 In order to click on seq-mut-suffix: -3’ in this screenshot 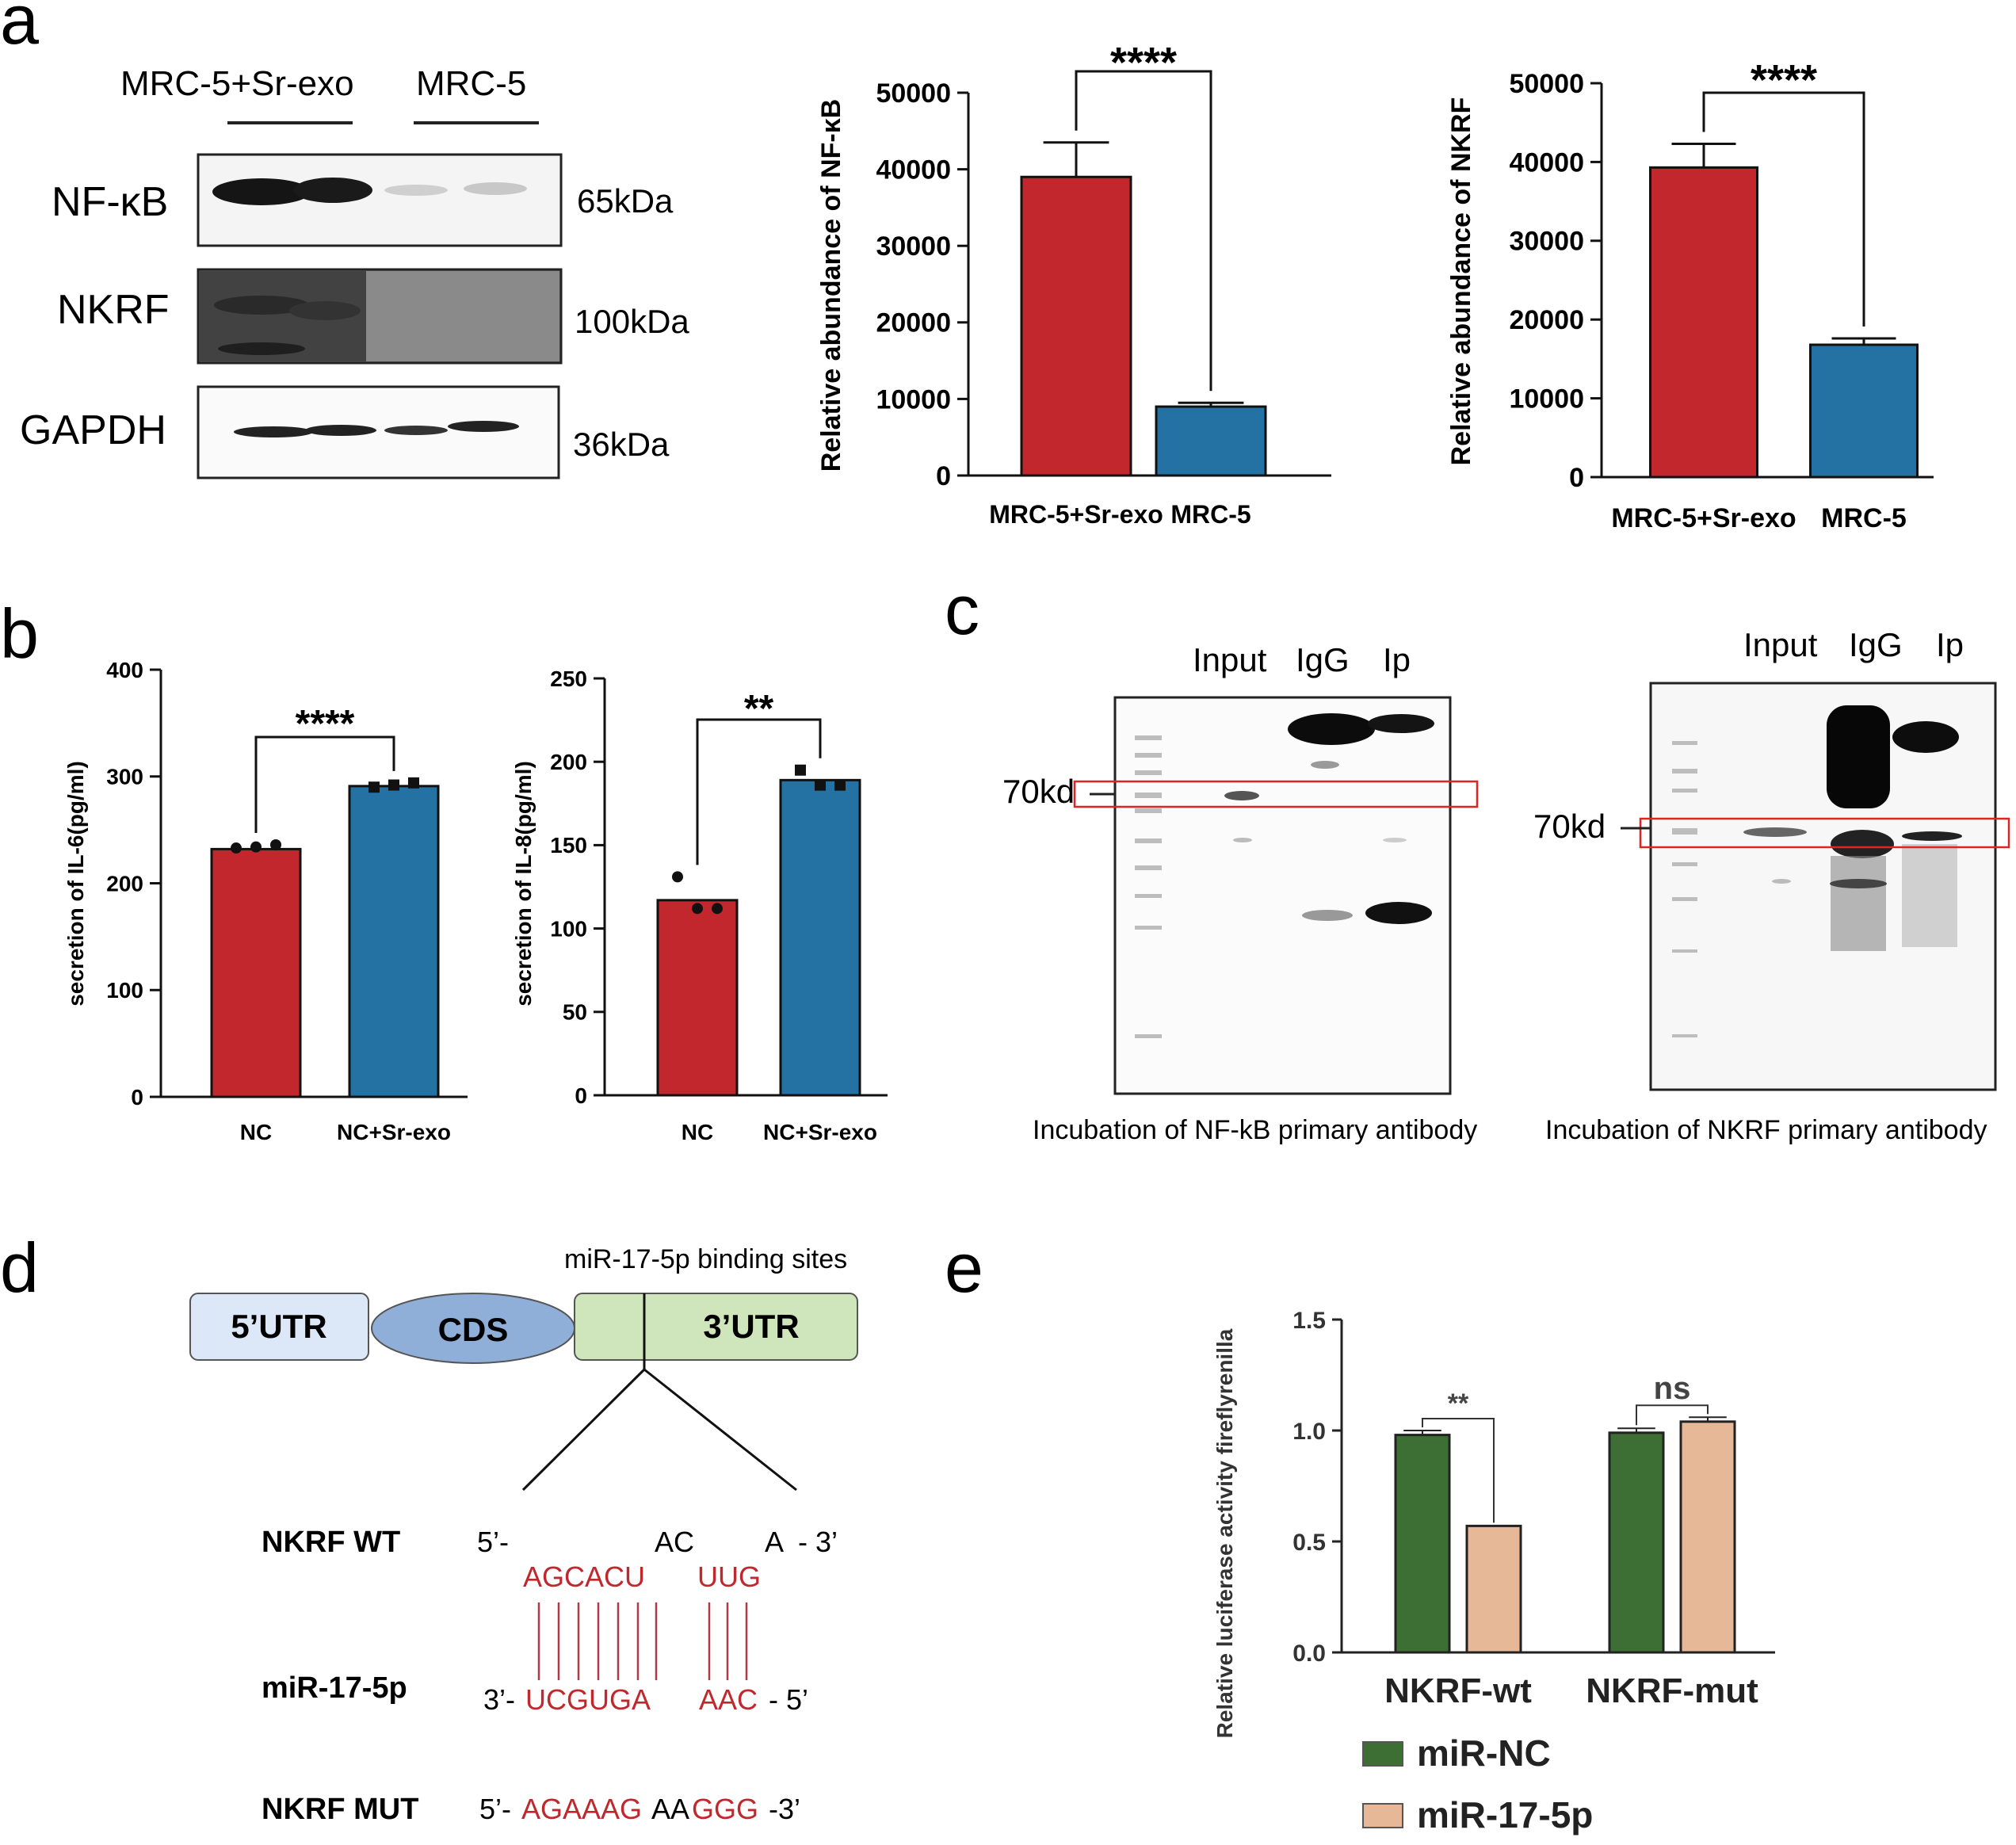, I will do `click(784, 1809)`.